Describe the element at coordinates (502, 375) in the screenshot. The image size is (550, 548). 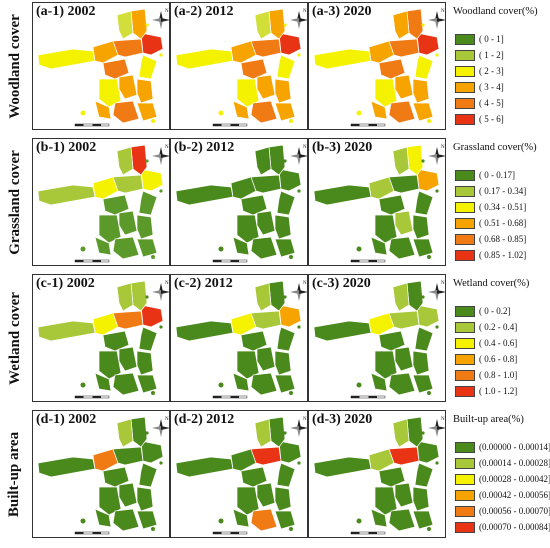
I see `legend-item: ( 0.8 - 1.0]` at that location.